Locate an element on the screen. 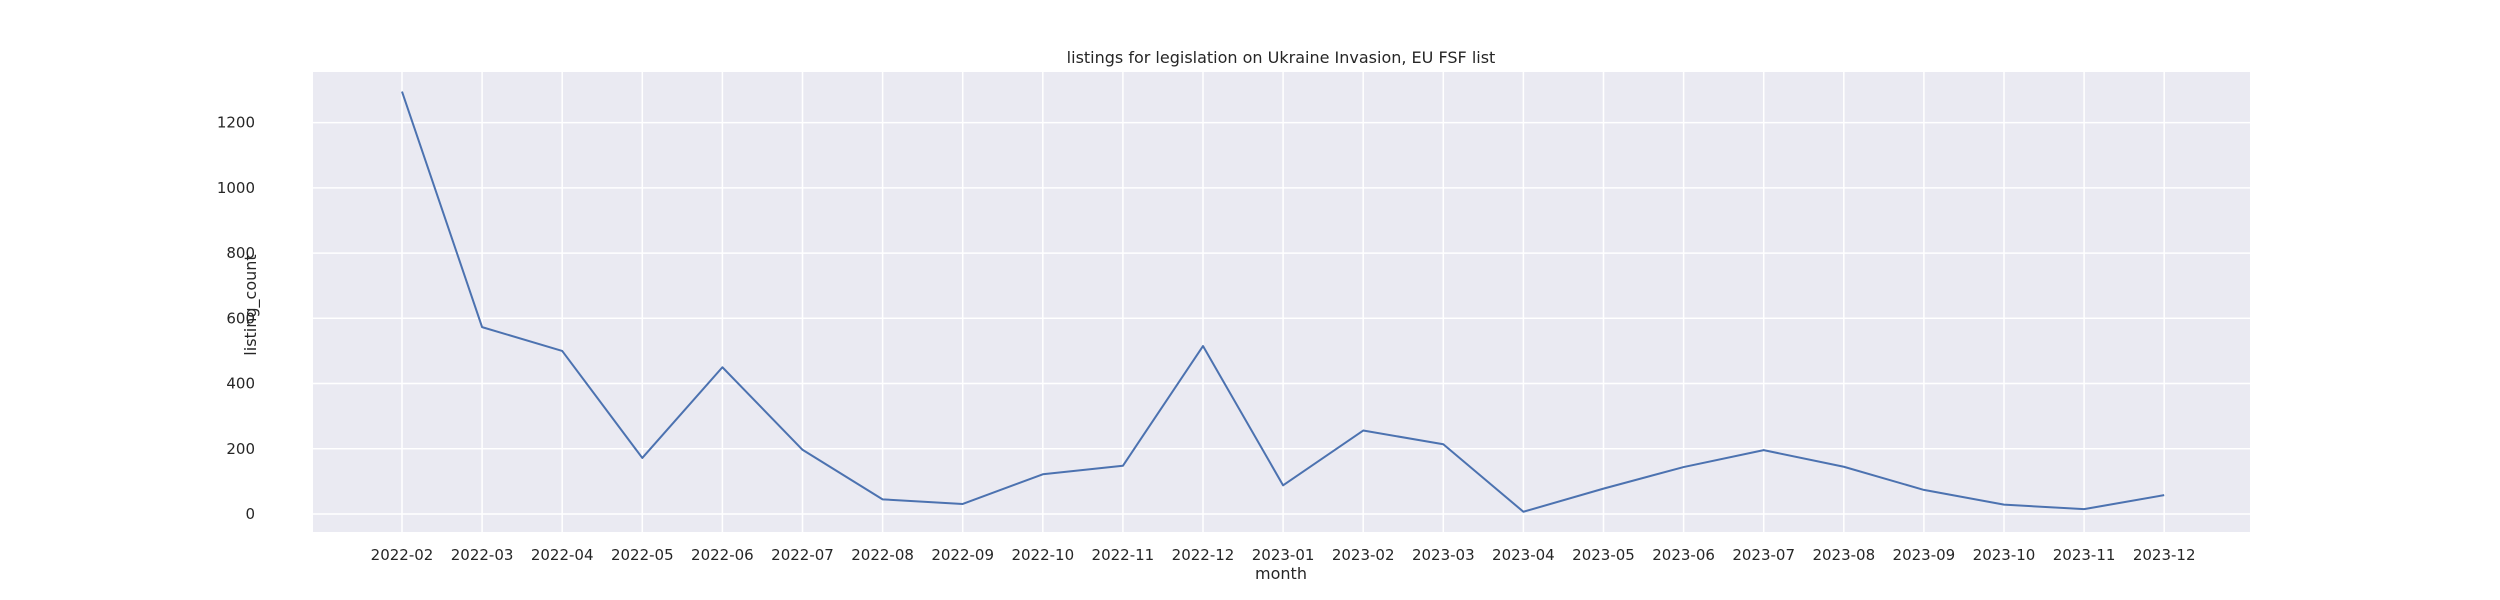 This screenshot has width=2500, height=600. y-tick-label: 400 is located at coordinates (240, 384).